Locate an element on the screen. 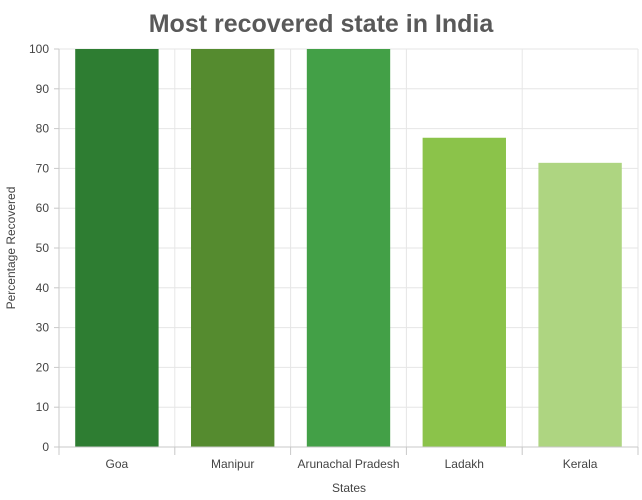 Image resolution: width=642 pixels, height=500 pixels. x-tick-label: Arunachal Pradesh is located at coordinates (348, 464).